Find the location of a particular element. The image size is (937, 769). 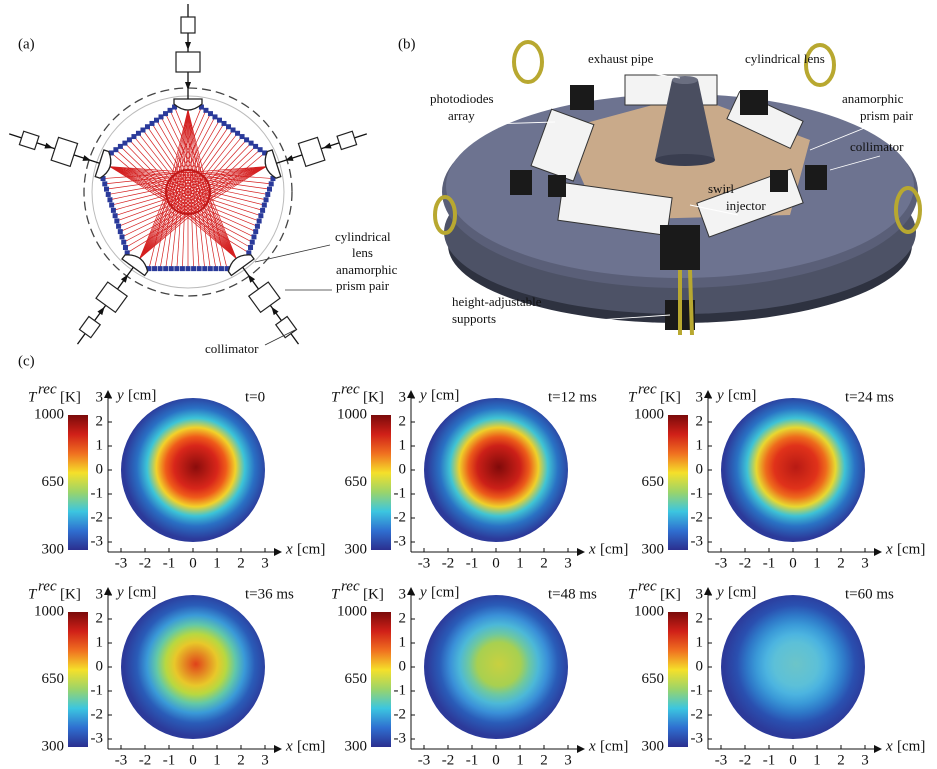

panel-label: (b) is located at coordinates (407, 44).